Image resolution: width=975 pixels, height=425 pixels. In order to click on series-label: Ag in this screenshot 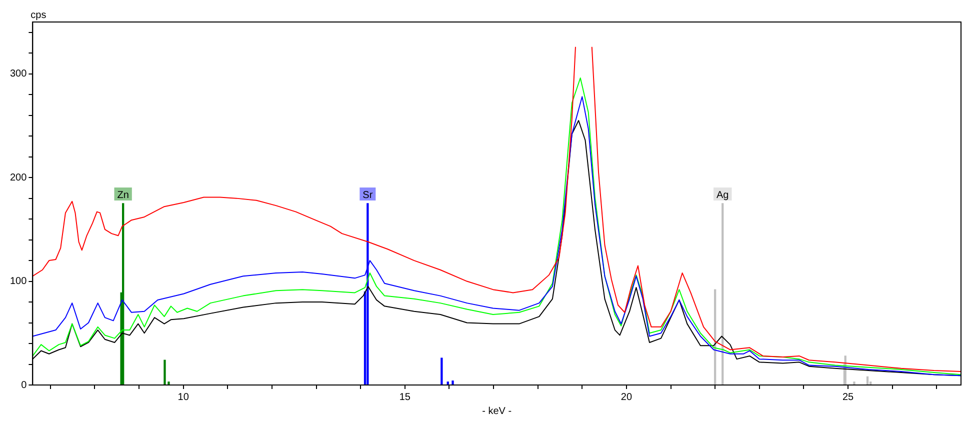, I will do `click(722, 195)`.